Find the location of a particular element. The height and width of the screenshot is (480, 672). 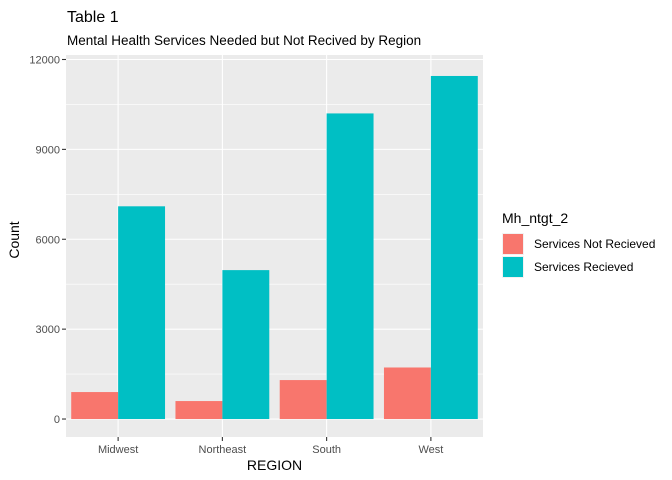

y-tick-label: 0 is located at coordinates (57, 420).